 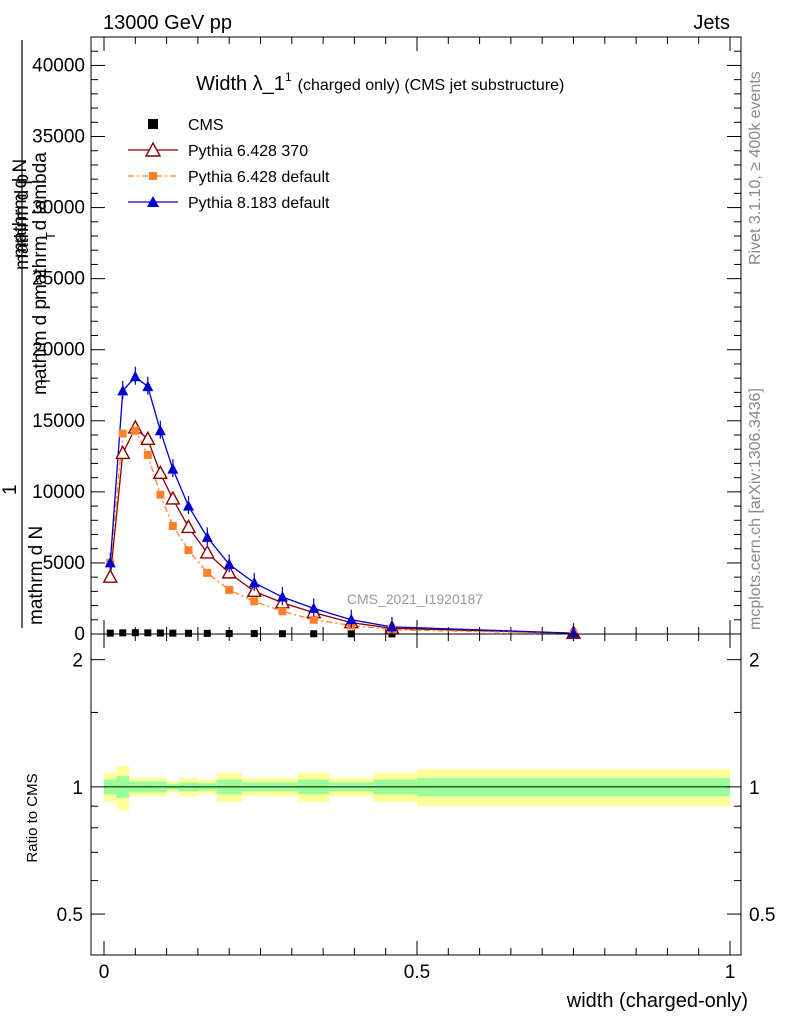 What do you see at coordinates (58, 137) in the screenshot?
I see `main-y-tick-label: 35000` at bounding box center [58, 137].